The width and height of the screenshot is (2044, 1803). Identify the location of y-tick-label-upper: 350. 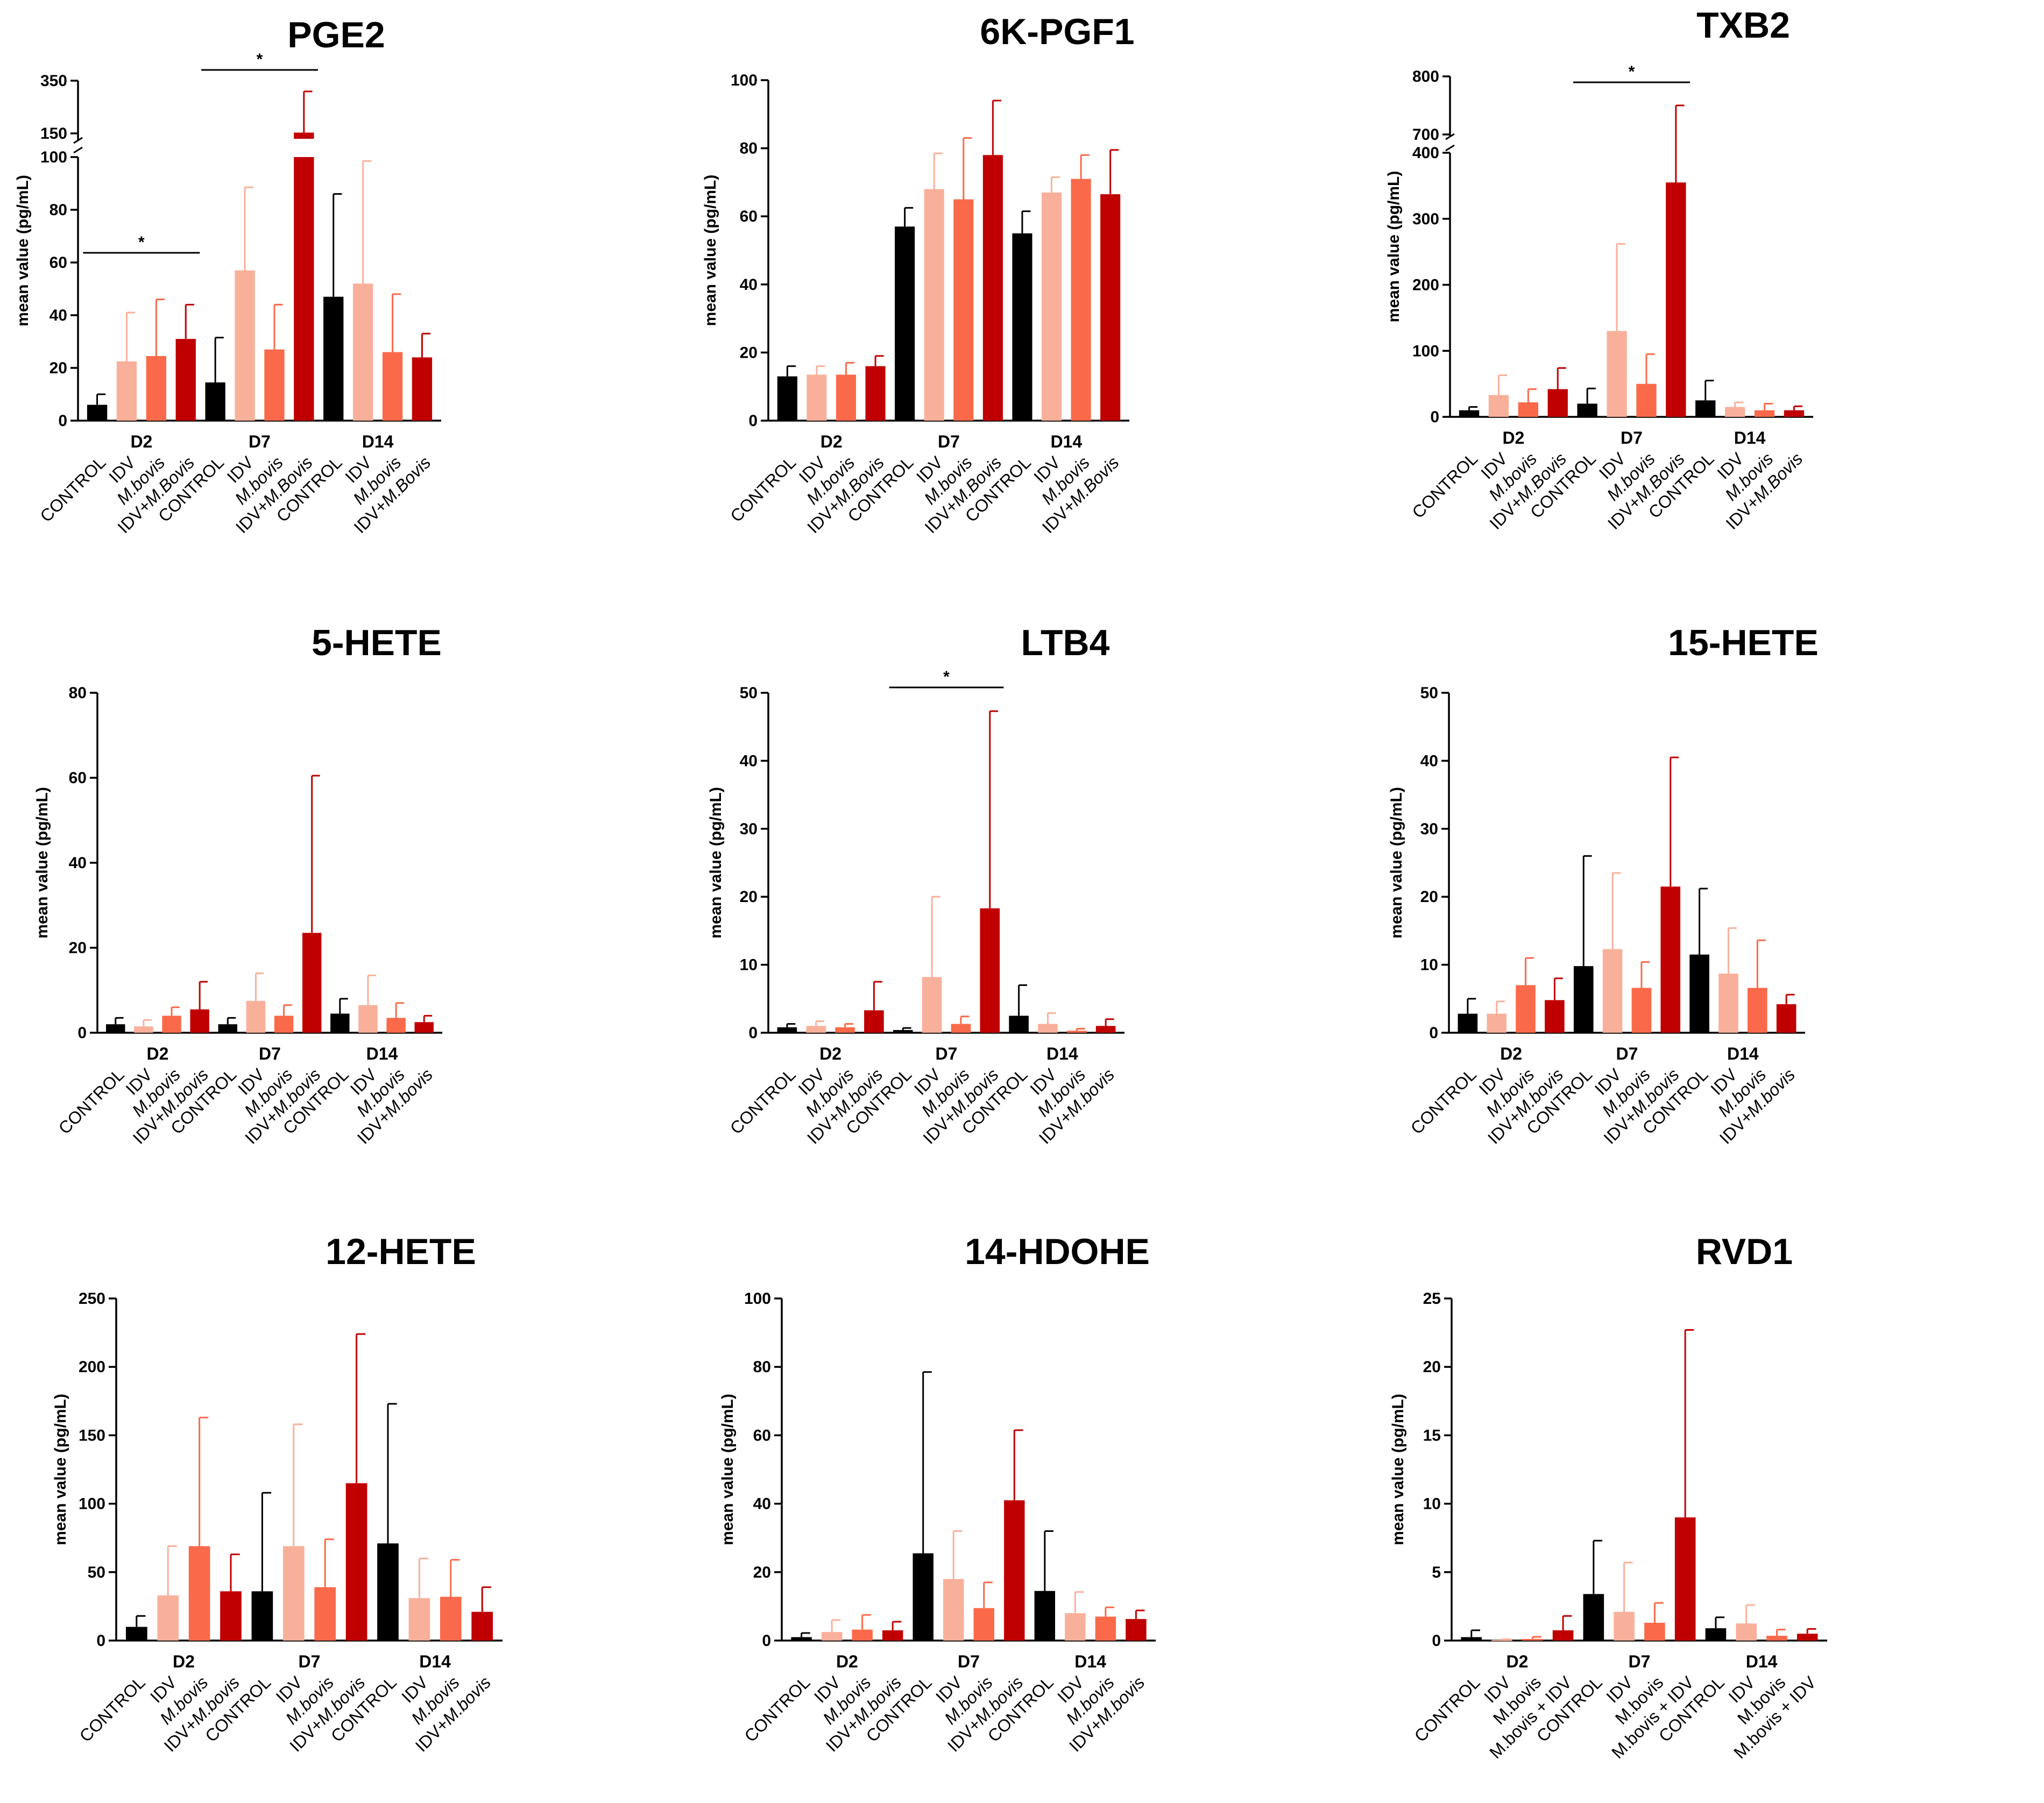
(53, 81).